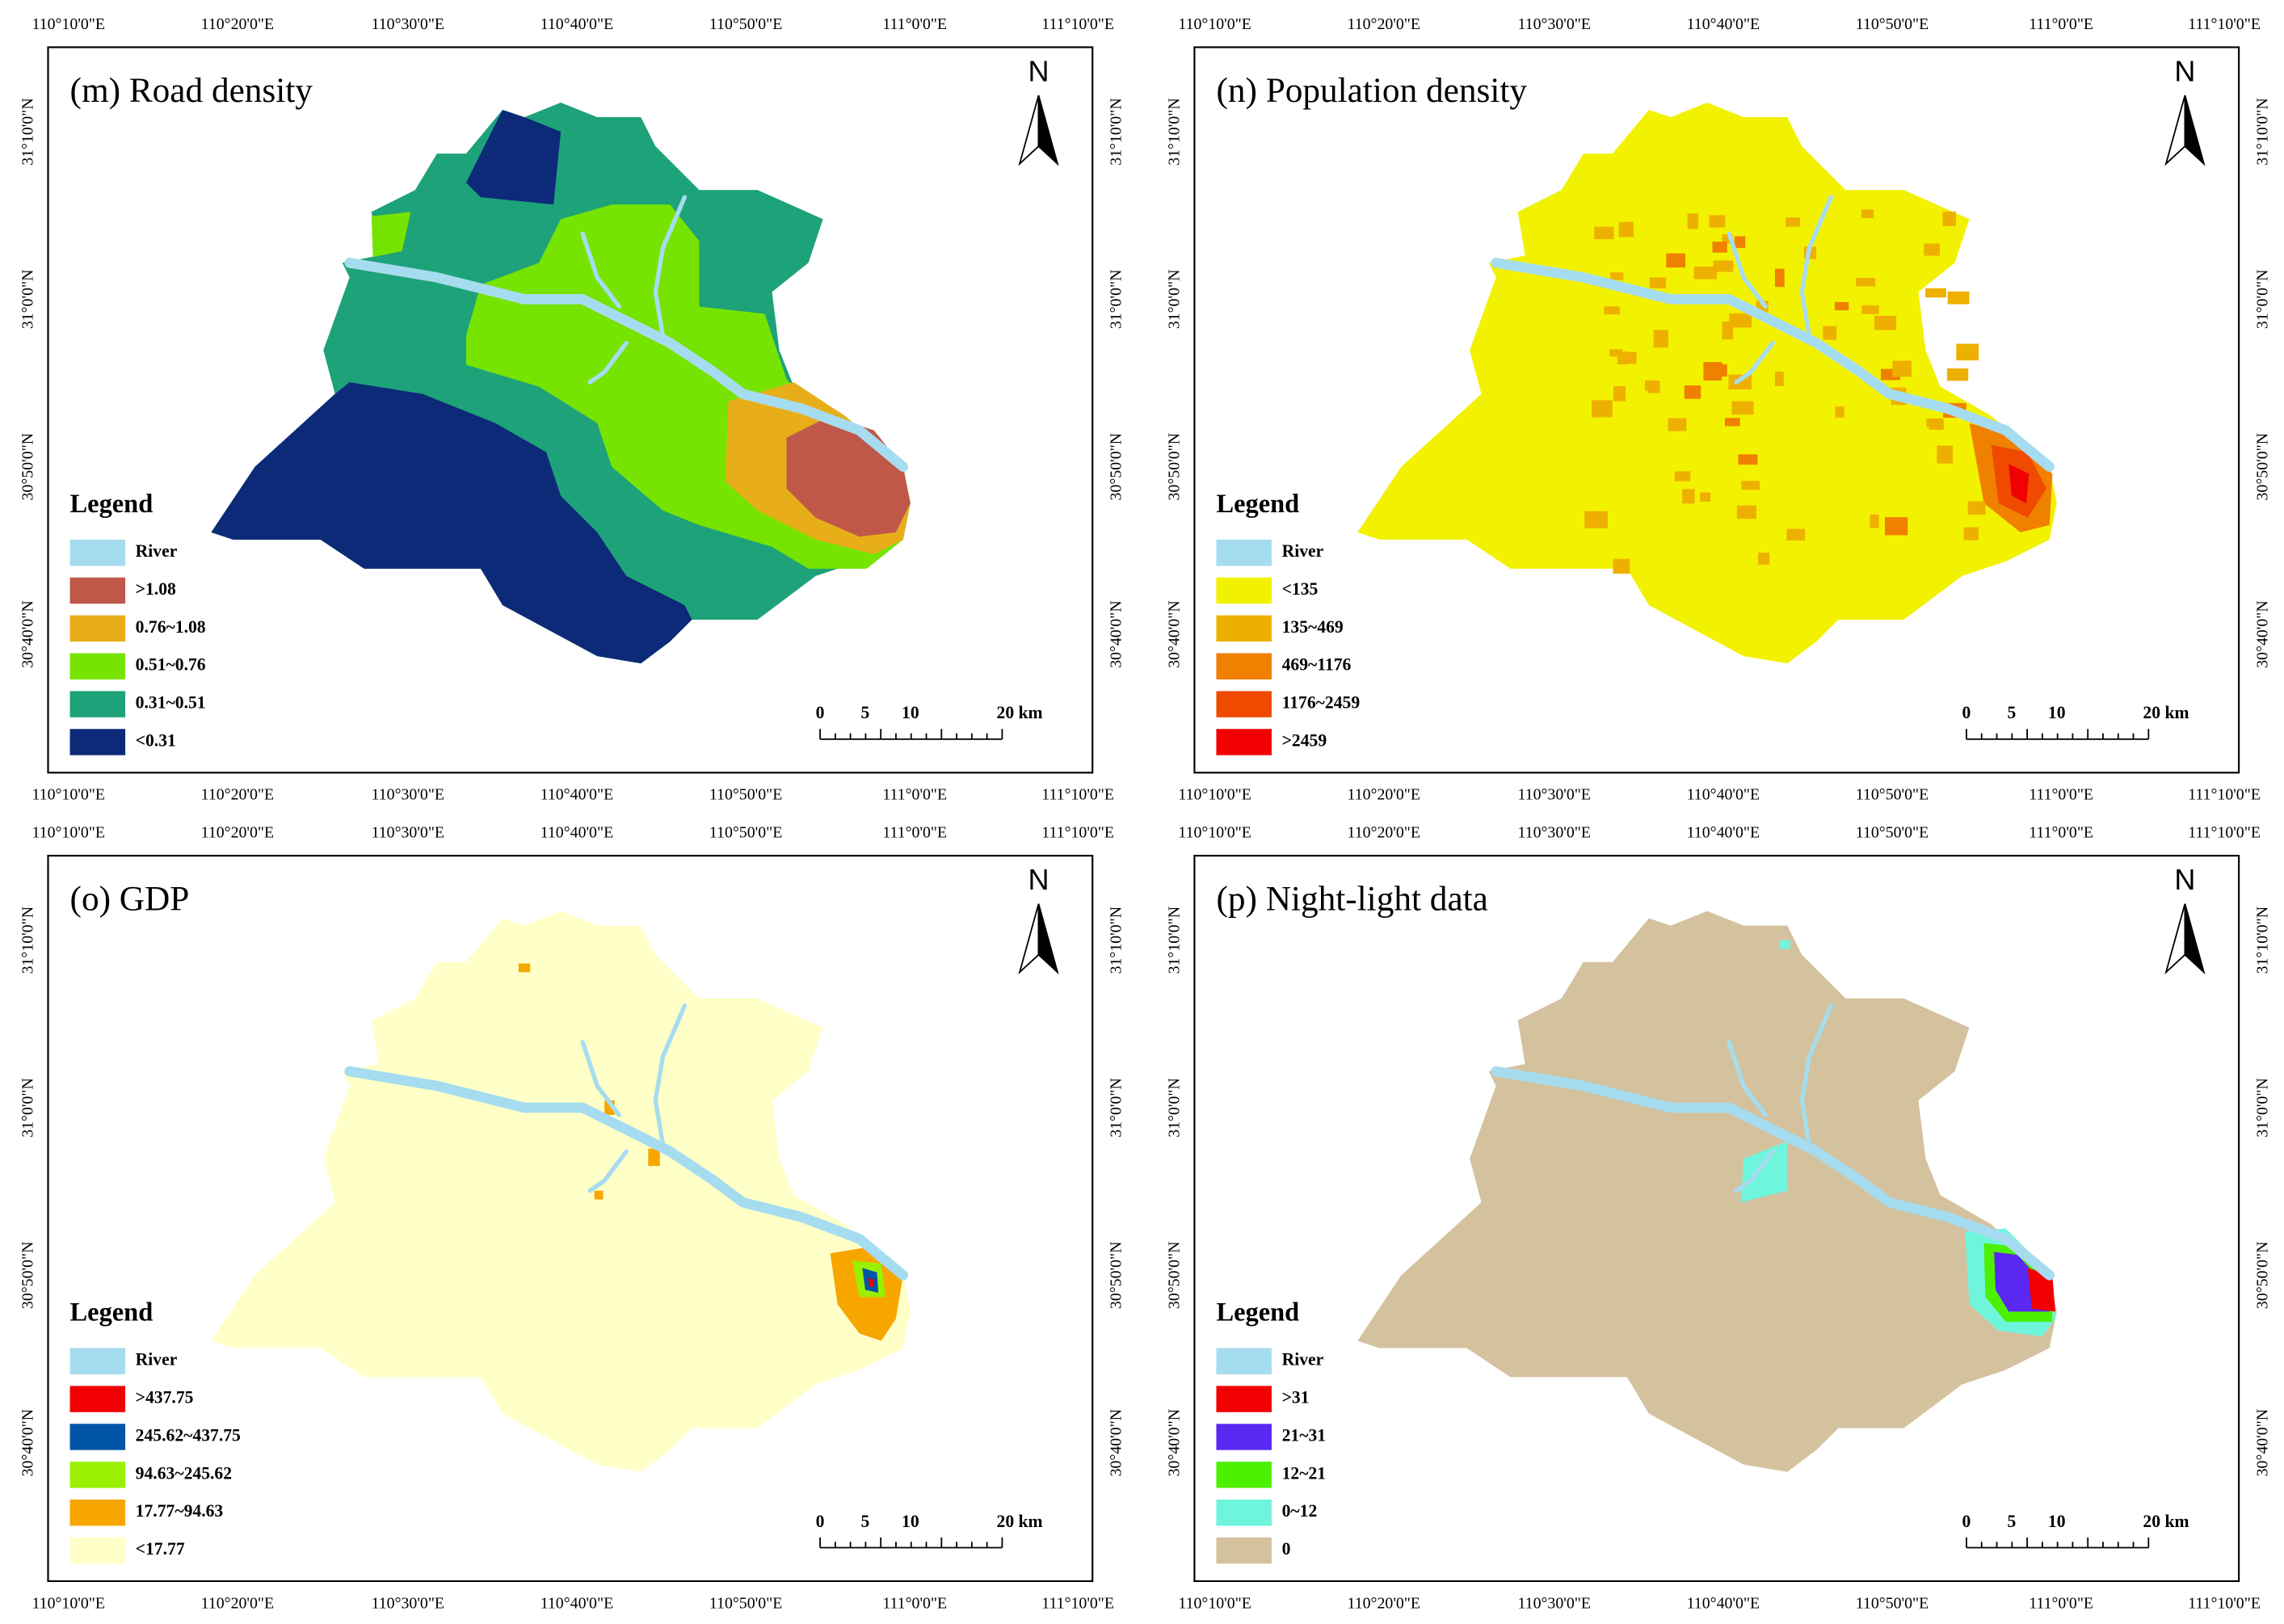 The width and height of the screenshot is (2284, 1624). Describe the element at coordinates (28, 1276) in the screenshot. I see `lat-label-left: 30°50'0"N` at that location.